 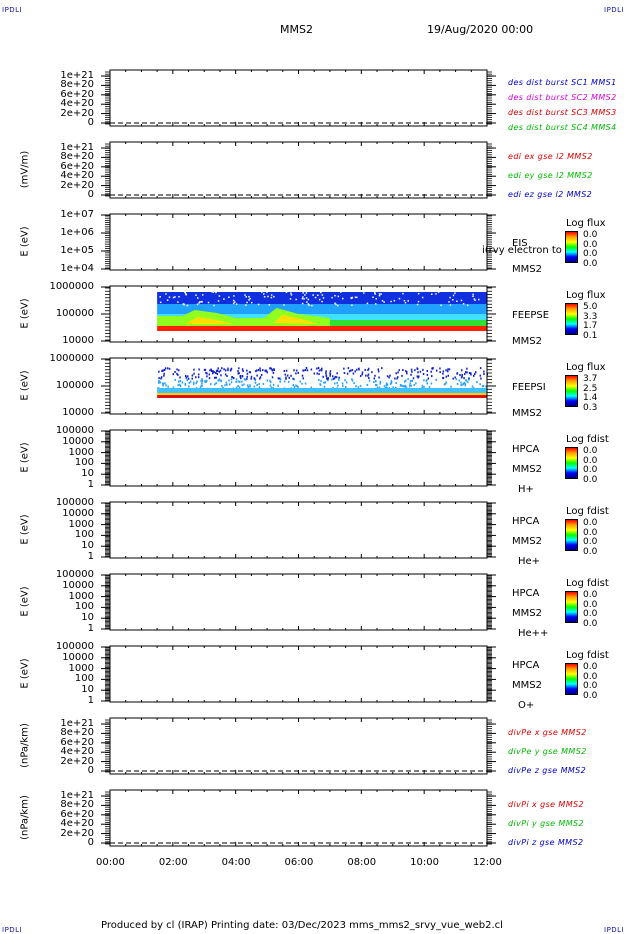 I want to click on y-tick-label: 2e+20, so click(x=77, y=761).